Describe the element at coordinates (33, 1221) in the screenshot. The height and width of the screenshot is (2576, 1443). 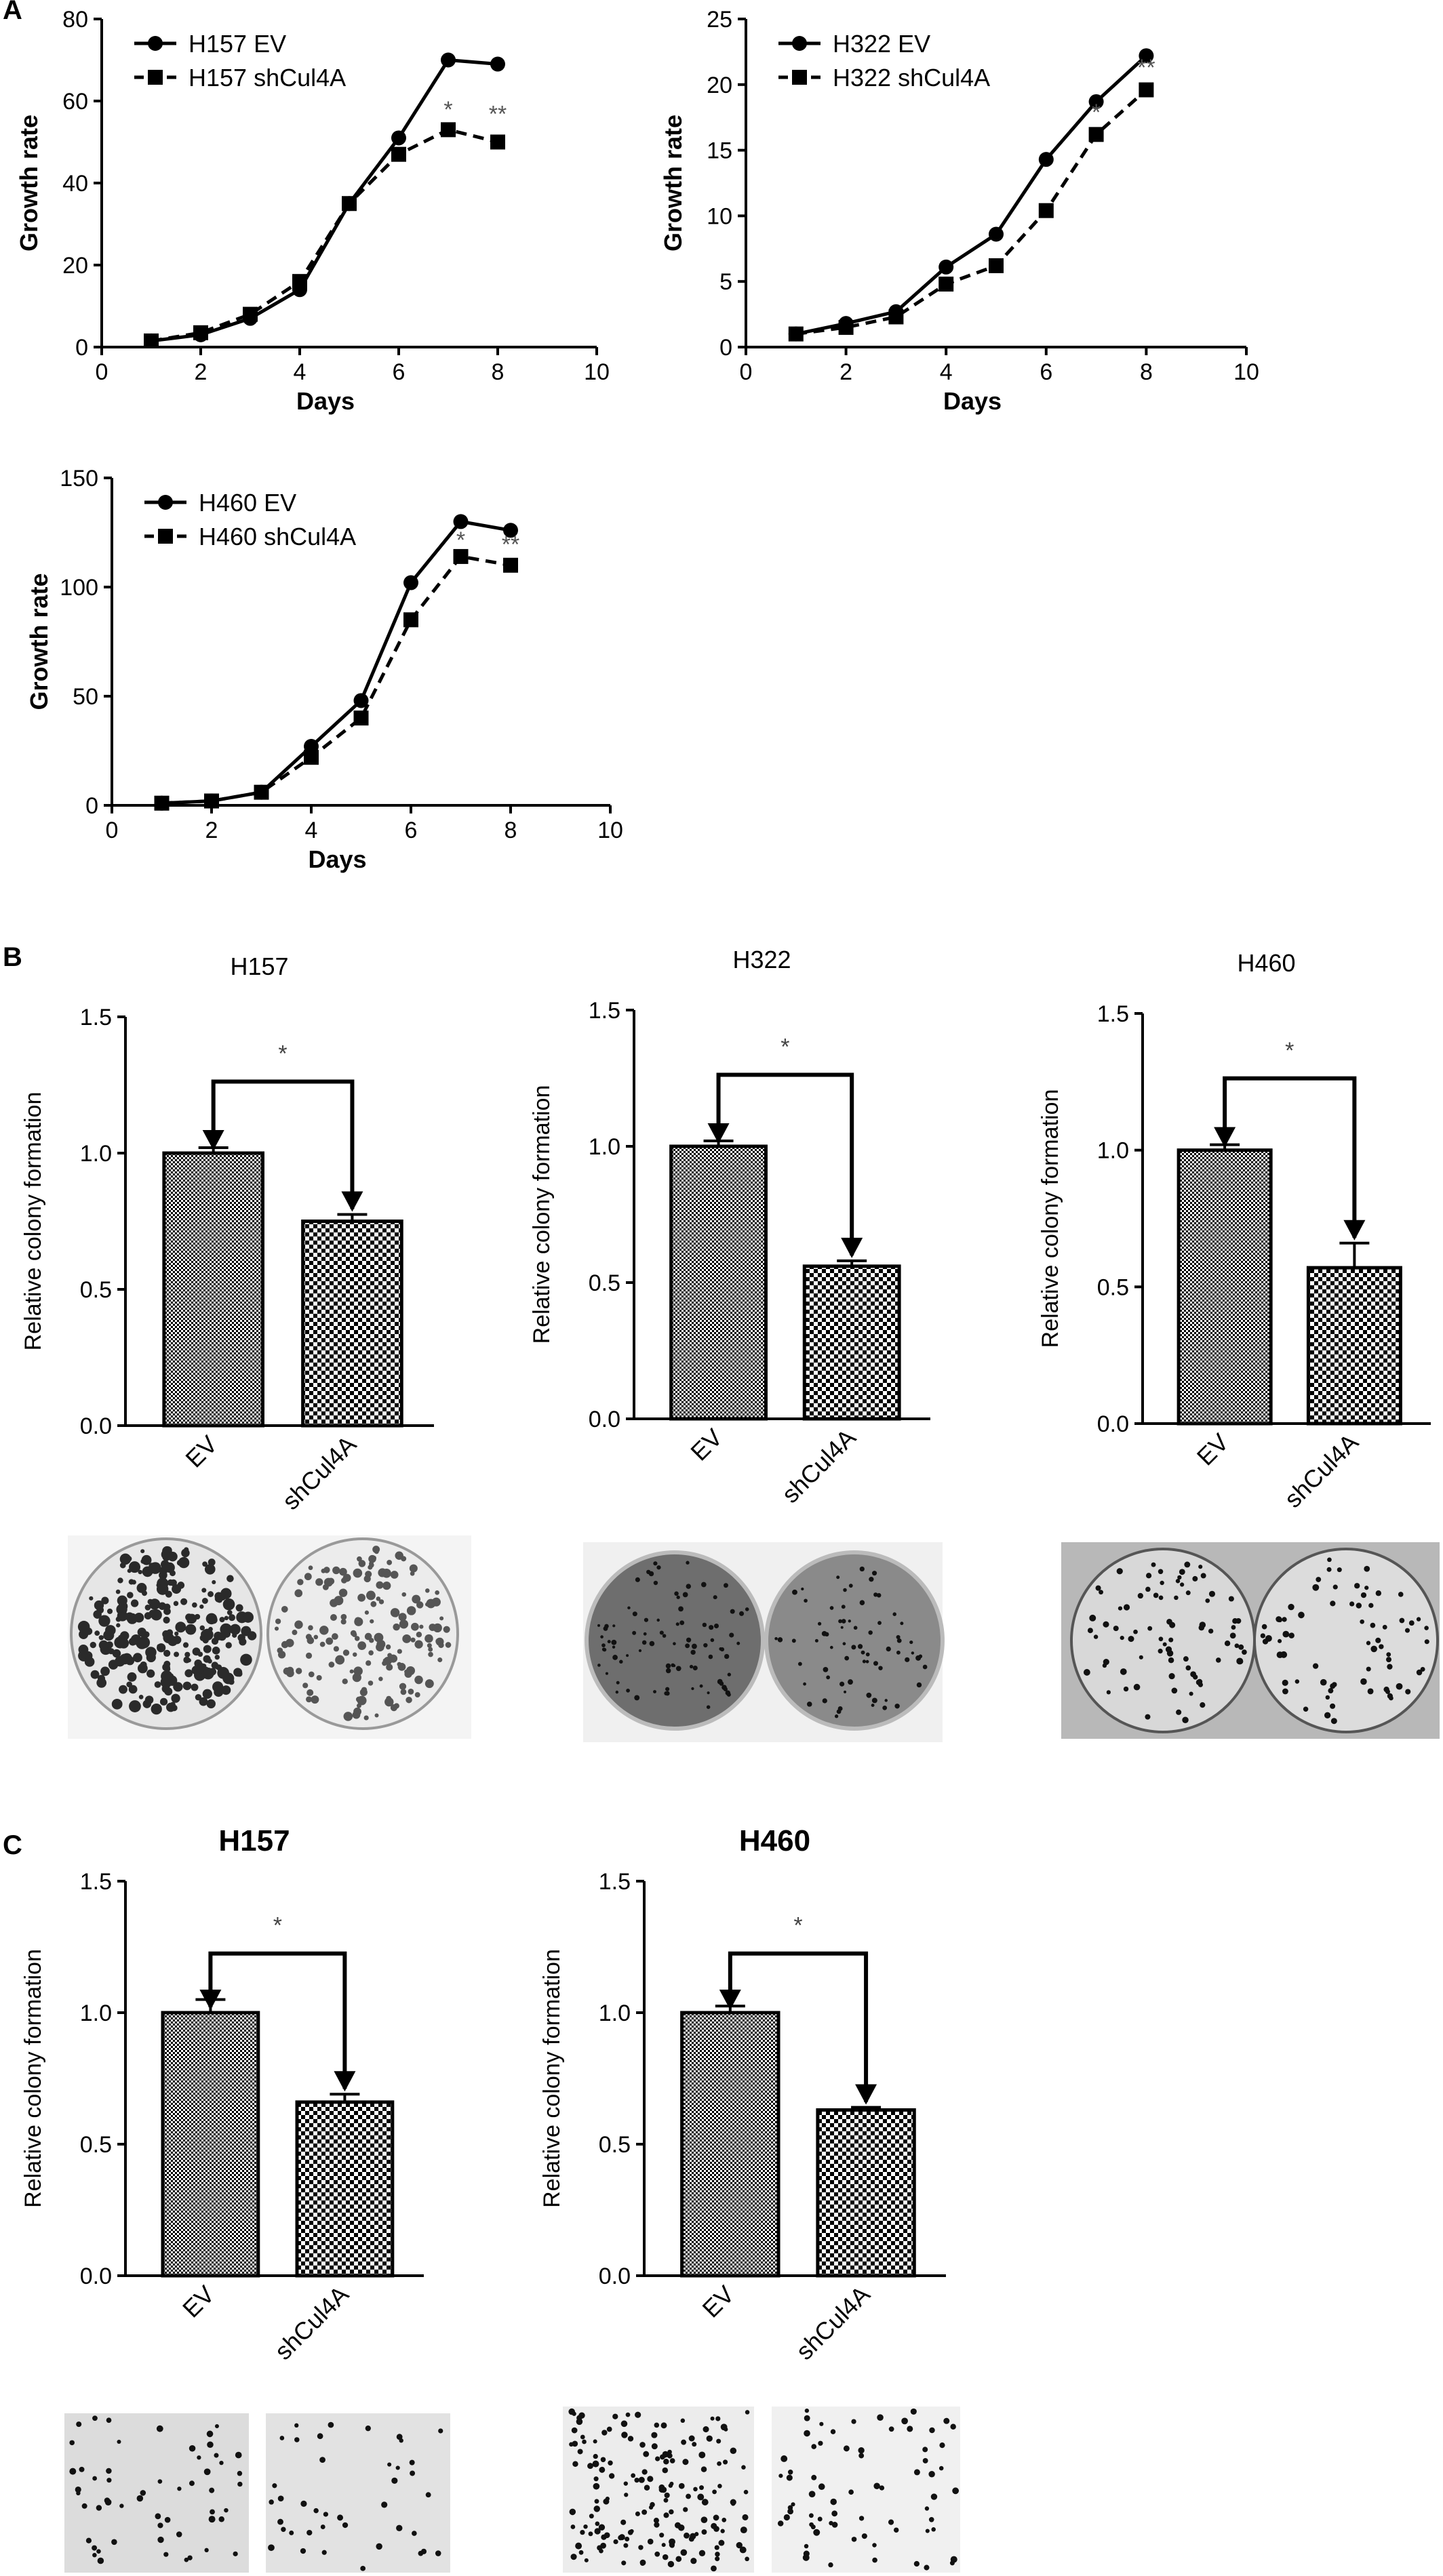
I see `y-axis-label: Relative colony formation` at that location.